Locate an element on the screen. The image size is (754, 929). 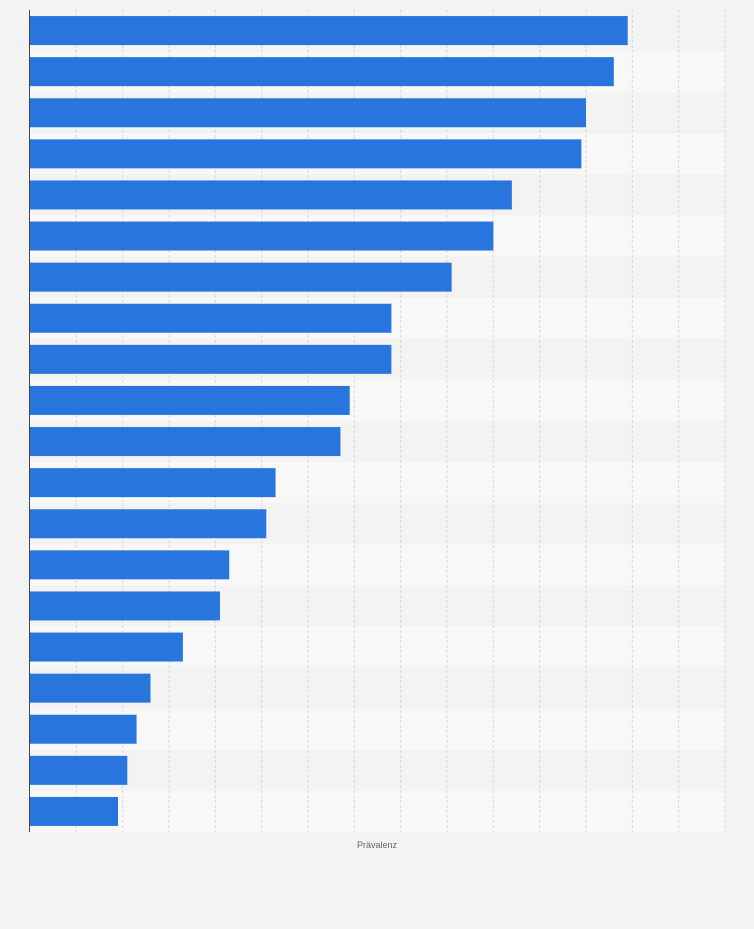
x-axis-label: Prävalenz is located at coordinates (377, 845).